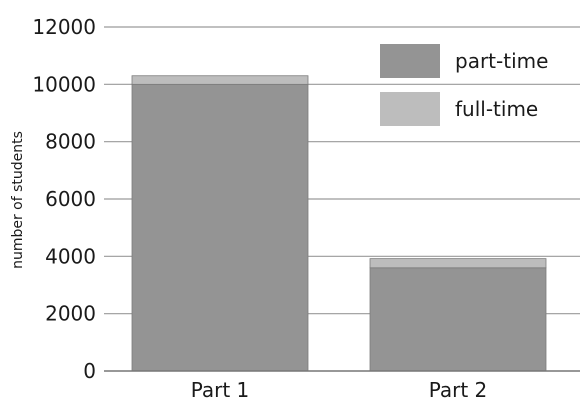 The image size is (581, 399). What do you see at coordinates (70, 142) in the screenshot?
I see `y-tick-label: 8000` at bounding box center [70, 142].